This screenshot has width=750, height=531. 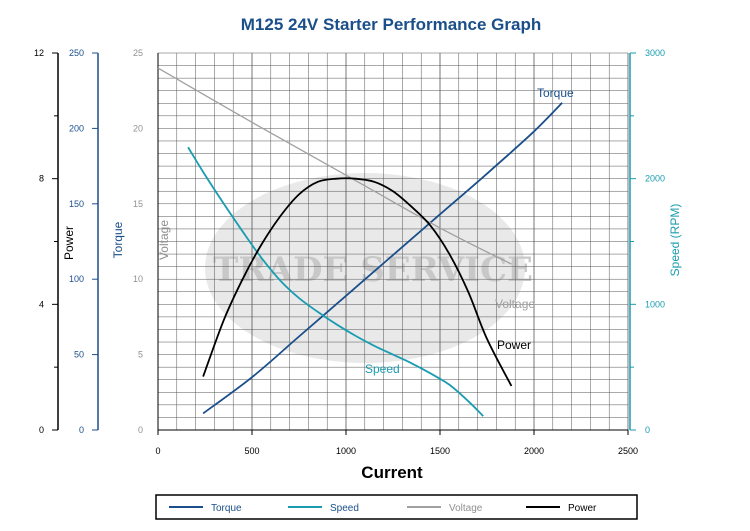 I want to click on legend-label-speed: Speed, so click(x=344, y=508).